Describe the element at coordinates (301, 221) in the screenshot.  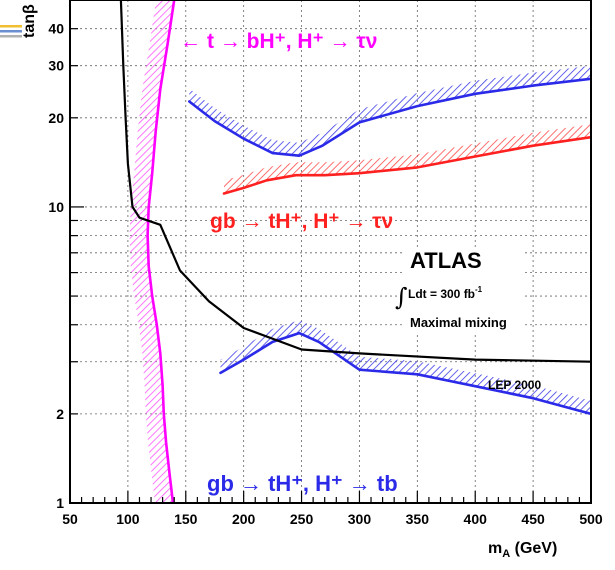
I see `red-process-label: gb → tH⁺, H⁺ → τν` at that location.